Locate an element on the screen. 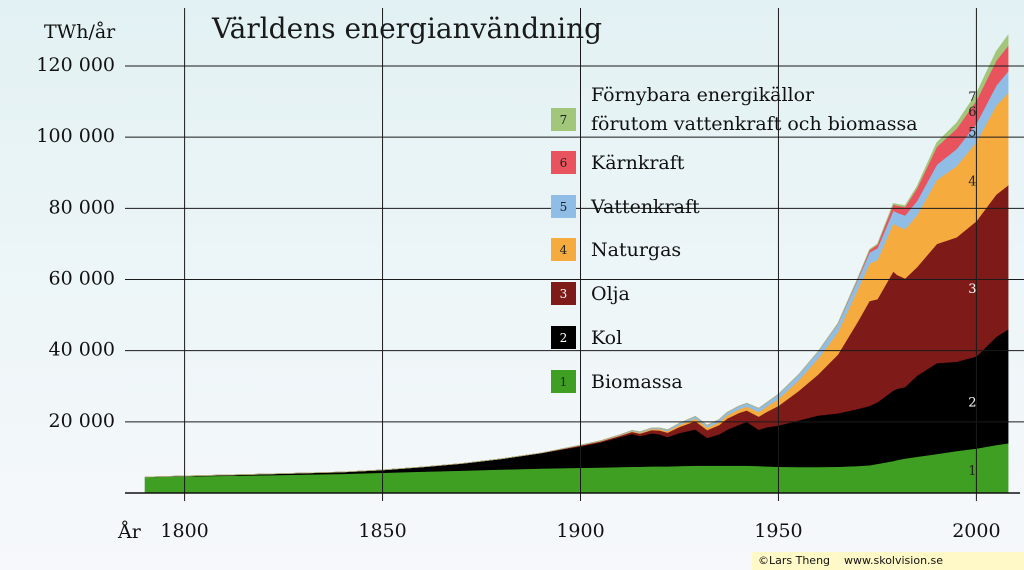 The image size is (1024, 570). y-tick-label: 100 000 is located at coordinates (75, 136).